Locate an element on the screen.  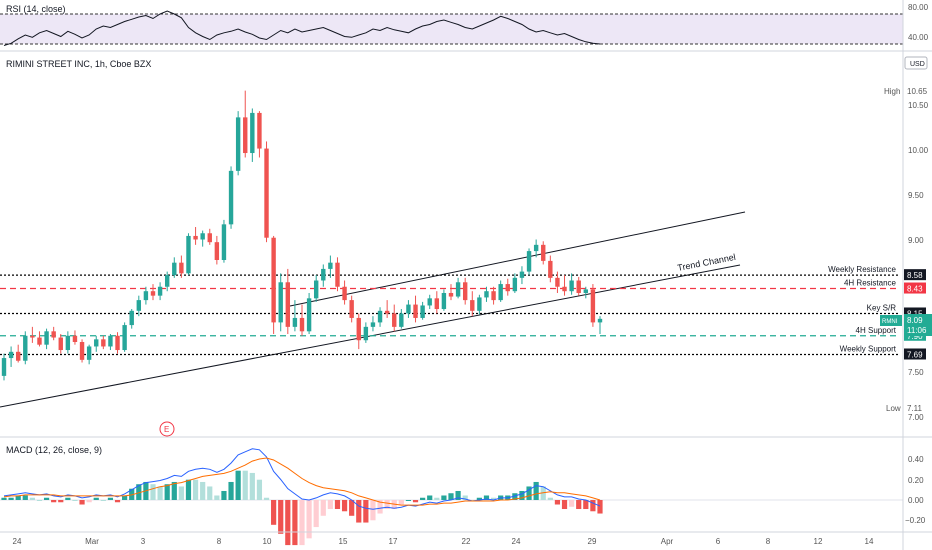
currency-label: USD is located at coordinates (917, 64).